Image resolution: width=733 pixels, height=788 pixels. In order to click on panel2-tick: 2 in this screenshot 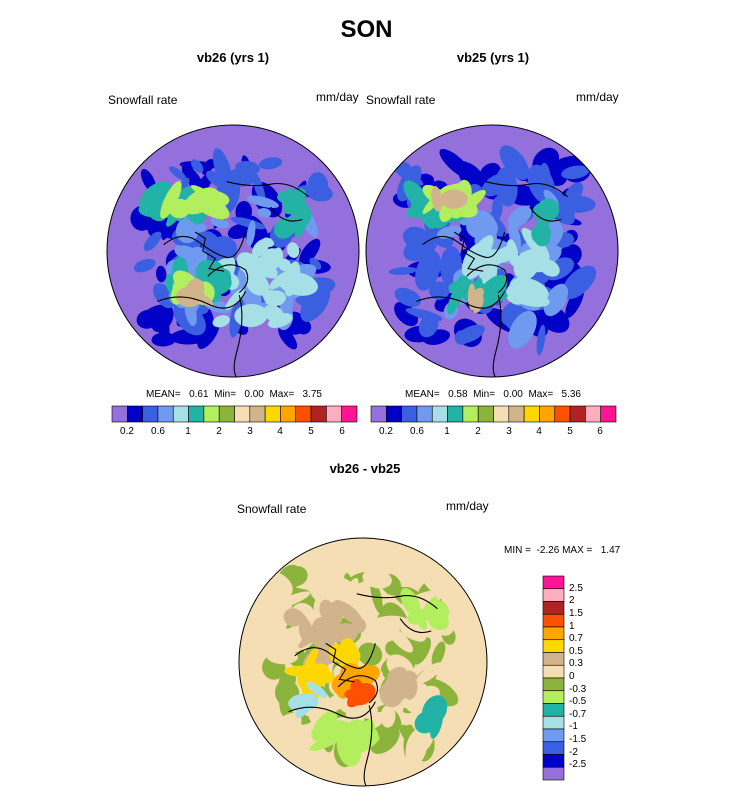, I will do `click(478, 431)`.